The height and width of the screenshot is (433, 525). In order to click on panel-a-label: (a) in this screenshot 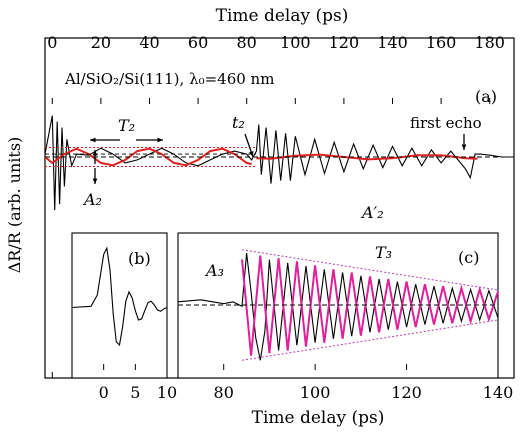, I will do `click(486, 96)`.